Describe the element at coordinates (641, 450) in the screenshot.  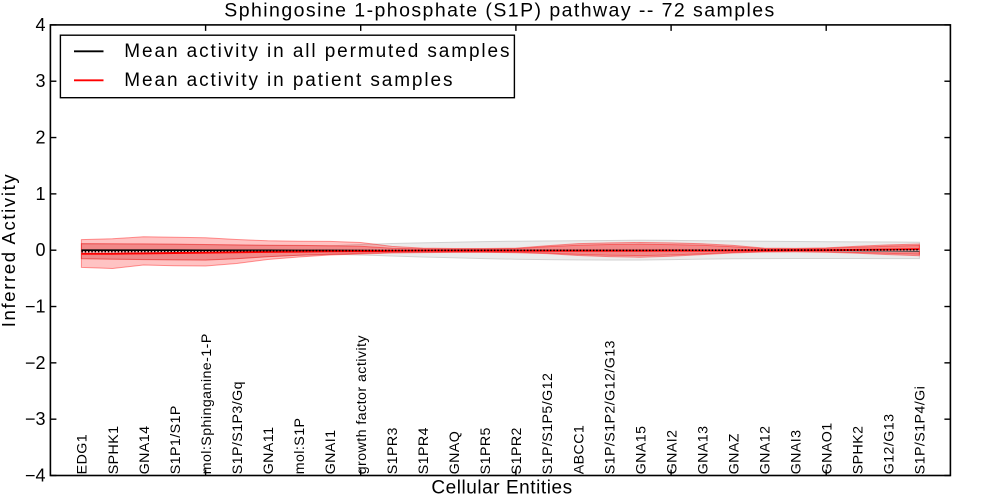
I see `svg-text: GNA15` at that location.